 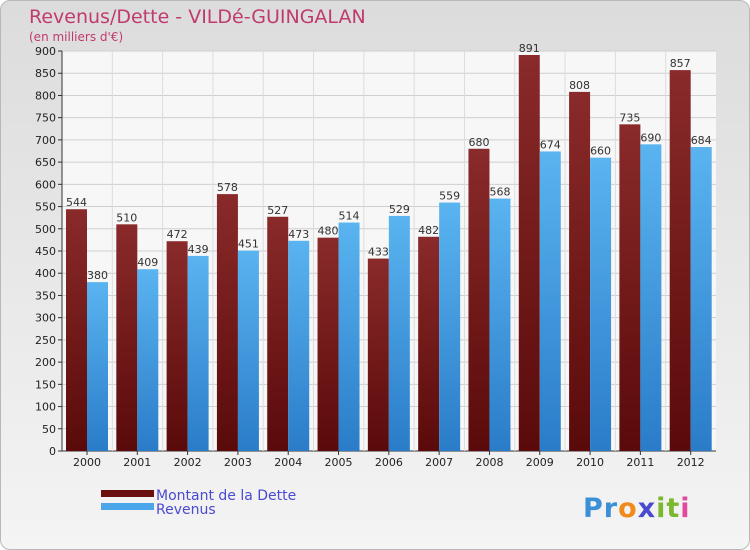 What do you see at coordinates (540, 462) in the screenshot?
I see `x-tick-label: 2009` at bounding box center [540, 462].